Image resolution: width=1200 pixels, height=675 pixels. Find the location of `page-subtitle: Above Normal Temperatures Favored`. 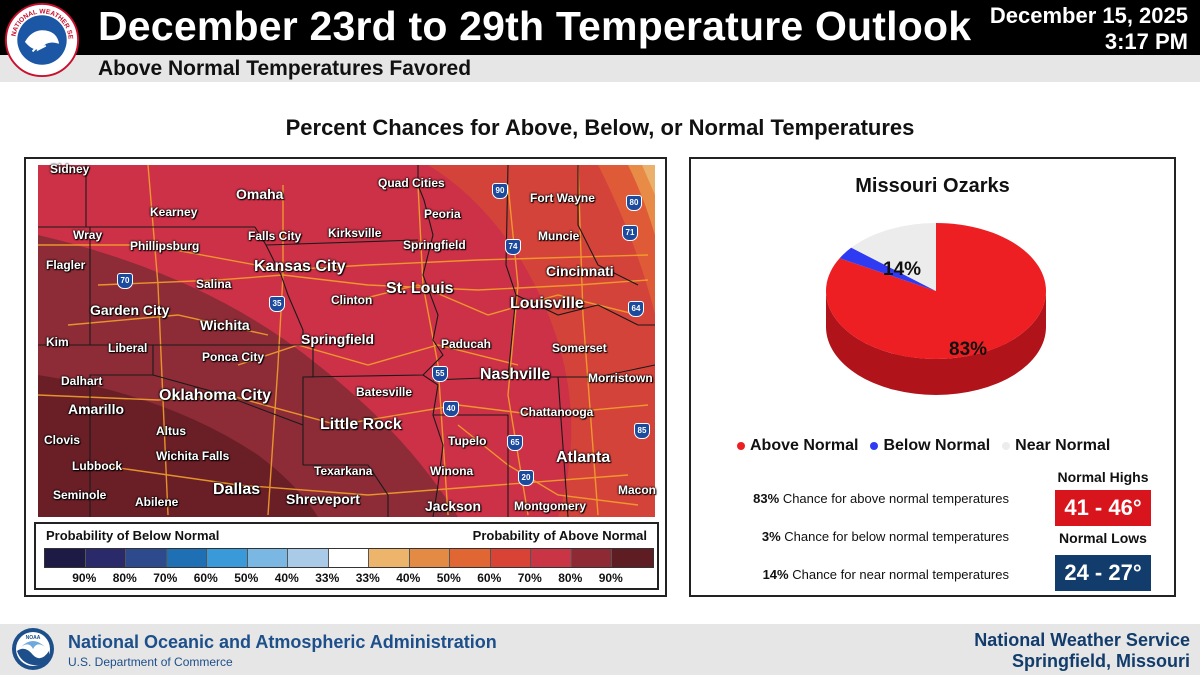

page-subtitle: Above Normal Temperatures Favored is located at coordinates (285, 68).